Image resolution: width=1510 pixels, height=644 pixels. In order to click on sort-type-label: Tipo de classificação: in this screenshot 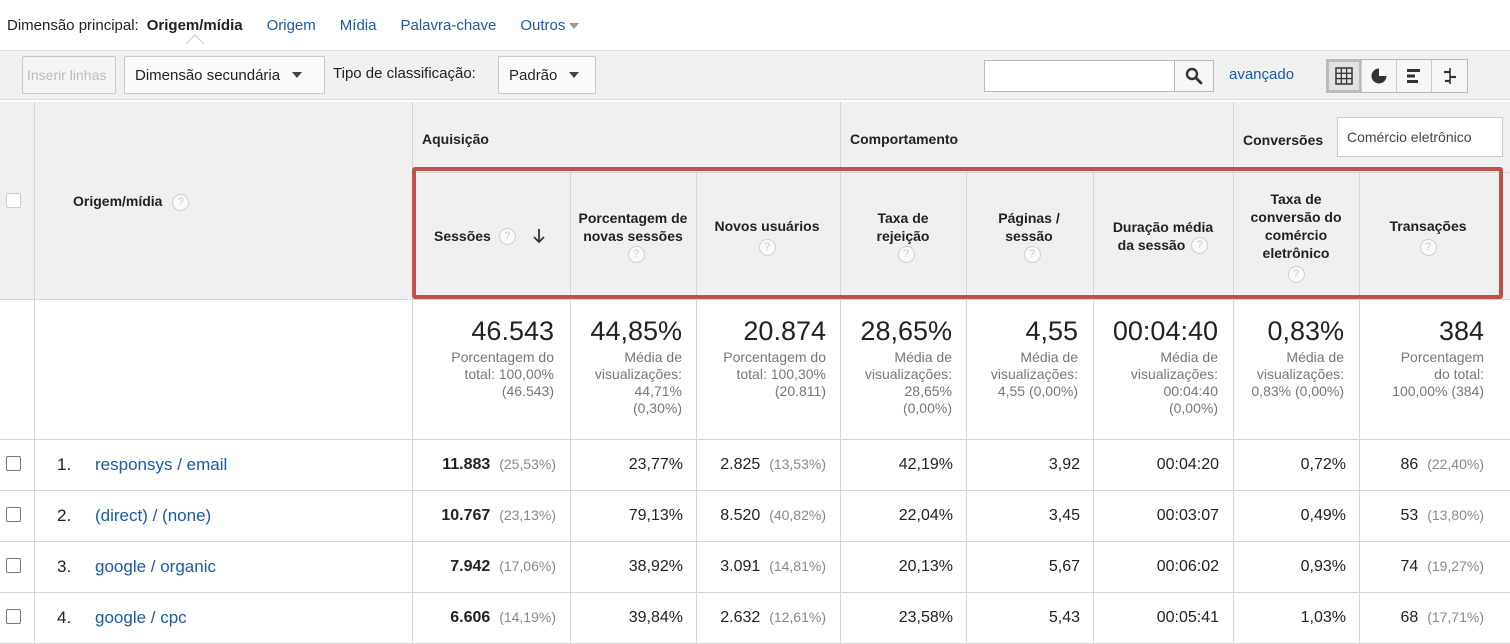, I will do `click(404, 73)`.